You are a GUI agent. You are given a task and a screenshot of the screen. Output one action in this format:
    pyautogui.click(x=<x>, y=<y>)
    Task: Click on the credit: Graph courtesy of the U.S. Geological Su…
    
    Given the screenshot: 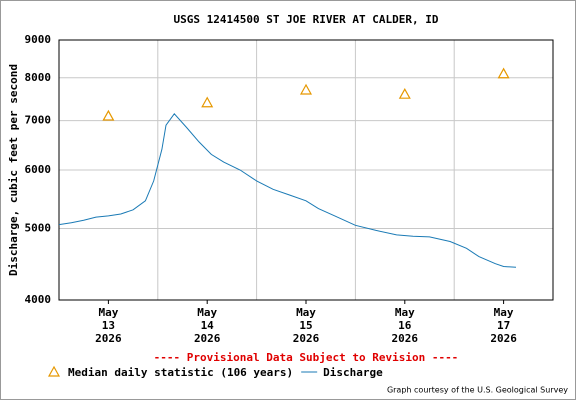 What is the action you would take?
    pyautogui.click(x=477, y=390)
    